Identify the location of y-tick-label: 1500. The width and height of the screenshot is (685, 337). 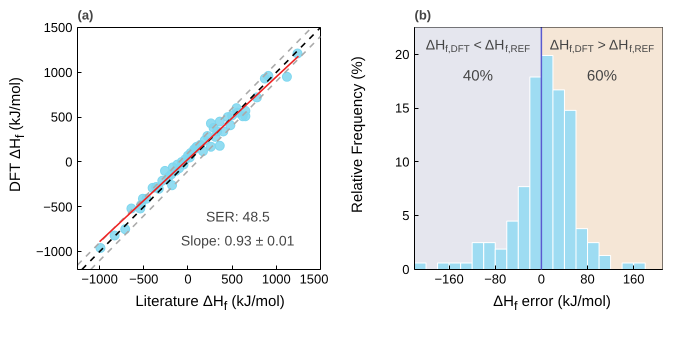
(58, 27).